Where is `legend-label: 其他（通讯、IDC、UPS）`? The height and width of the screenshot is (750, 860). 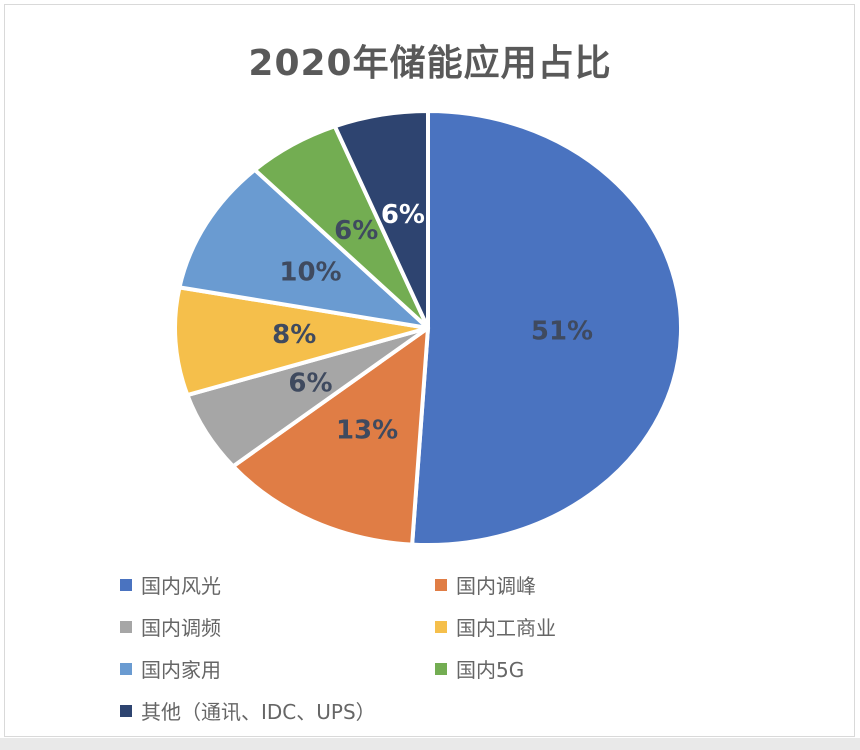 legend-label: 其他（通讯、IDC、UPS） is located at coordinates (258, 712).